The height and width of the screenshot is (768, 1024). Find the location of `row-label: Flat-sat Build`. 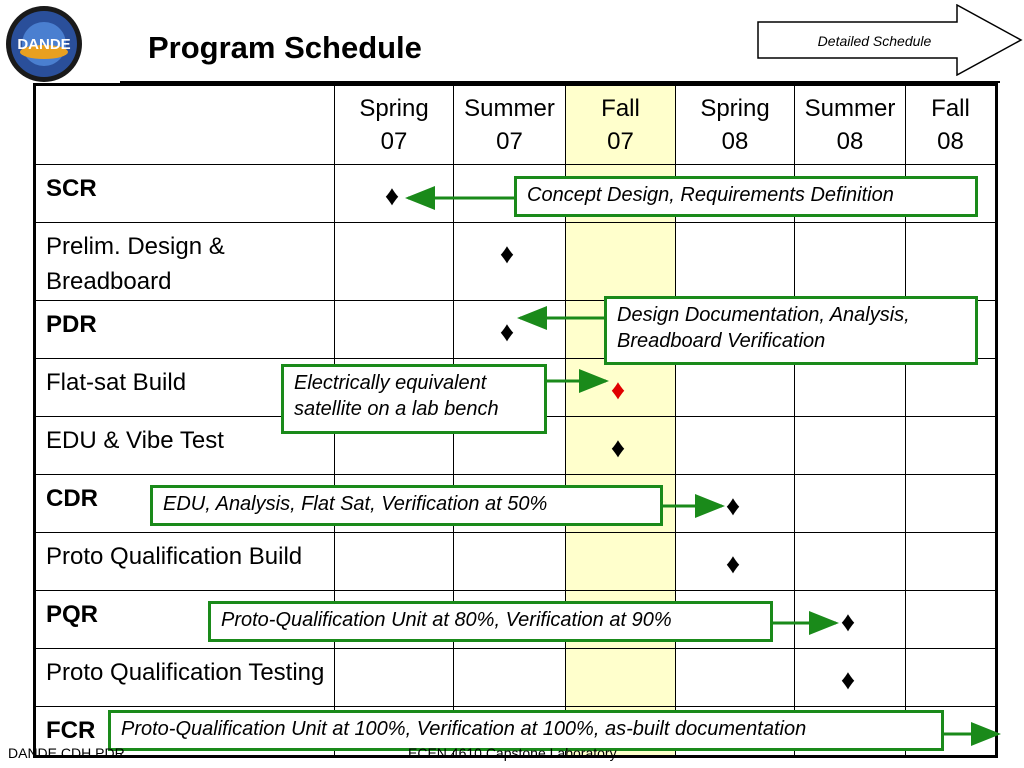

row-label: Flat-sat Build is located at coordinates (184, 387).